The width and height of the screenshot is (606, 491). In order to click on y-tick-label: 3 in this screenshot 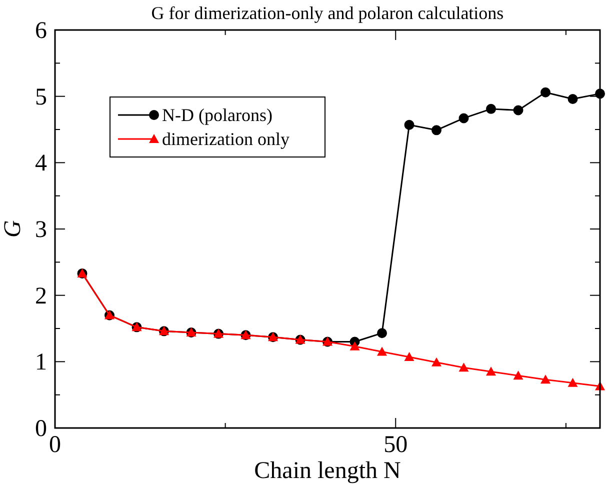, I will do `click(41, 230)`.